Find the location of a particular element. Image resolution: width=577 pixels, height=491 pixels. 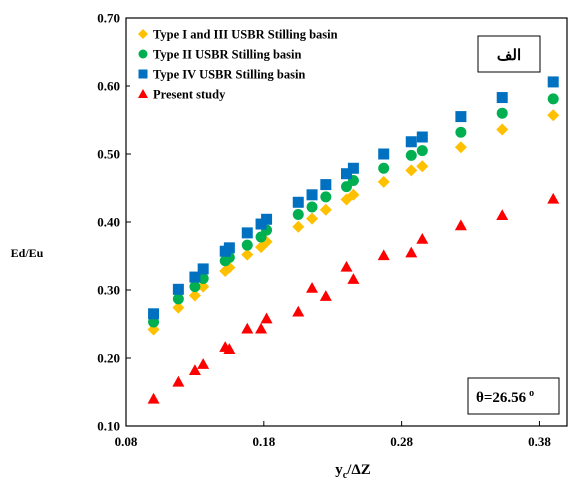

legend-marker-triangle is located at coordinates (143, 93).